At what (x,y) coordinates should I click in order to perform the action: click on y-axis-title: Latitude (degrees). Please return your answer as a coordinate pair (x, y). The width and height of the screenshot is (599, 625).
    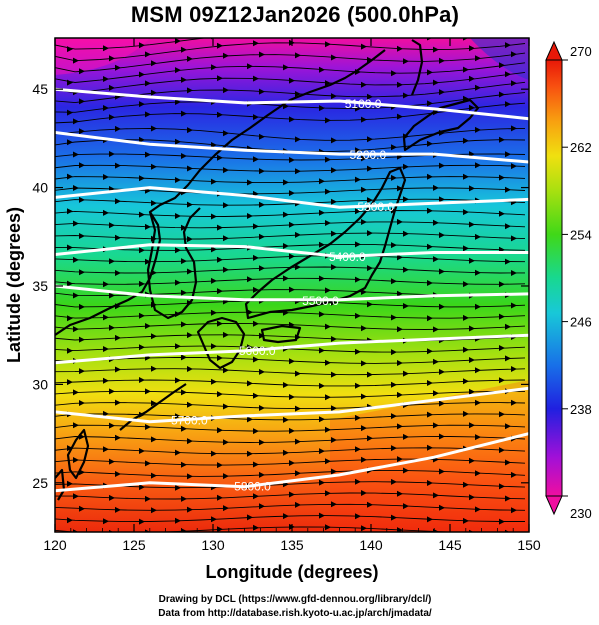
    Looking at the image, I should click on (14, 285).